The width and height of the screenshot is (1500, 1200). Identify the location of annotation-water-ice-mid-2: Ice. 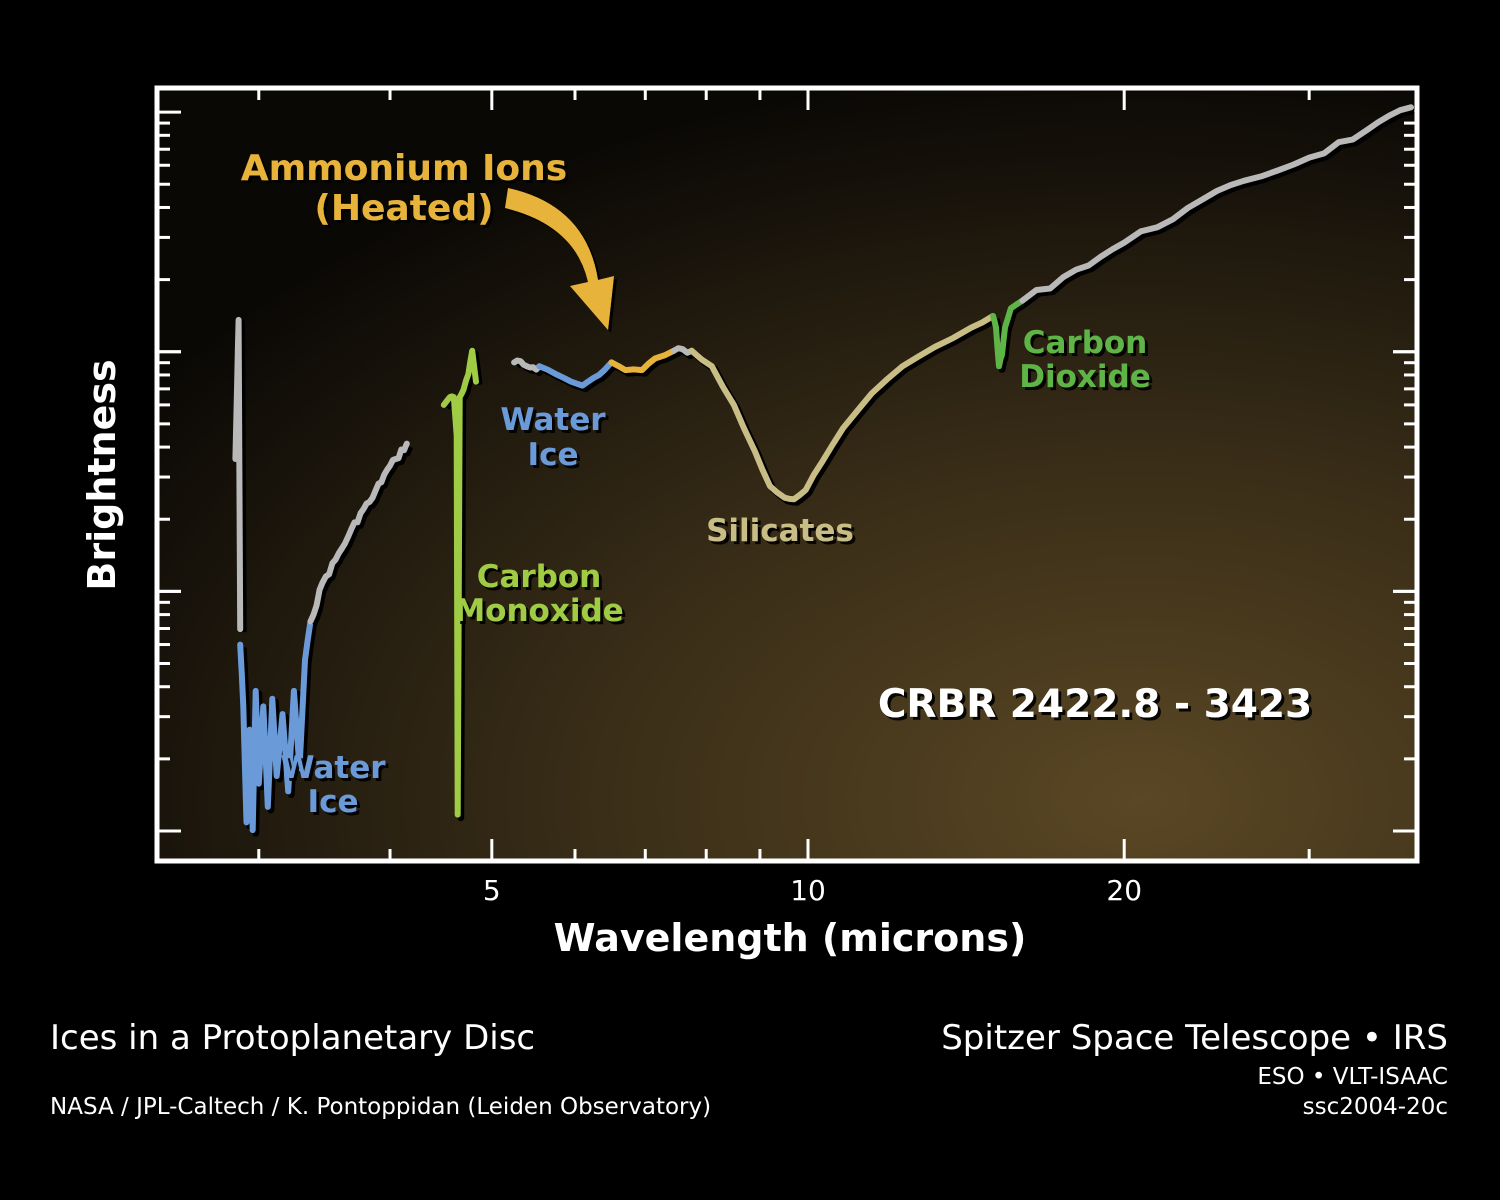
(553, 455).